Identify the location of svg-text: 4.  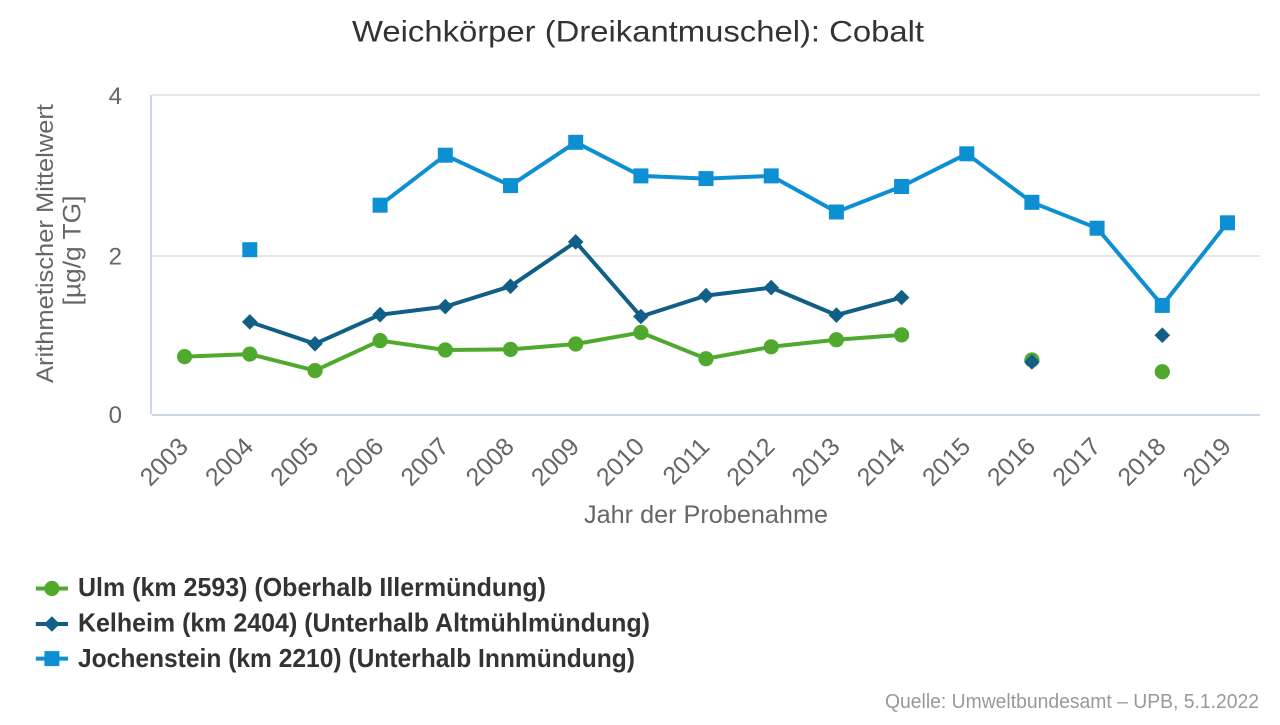
(115, 96).